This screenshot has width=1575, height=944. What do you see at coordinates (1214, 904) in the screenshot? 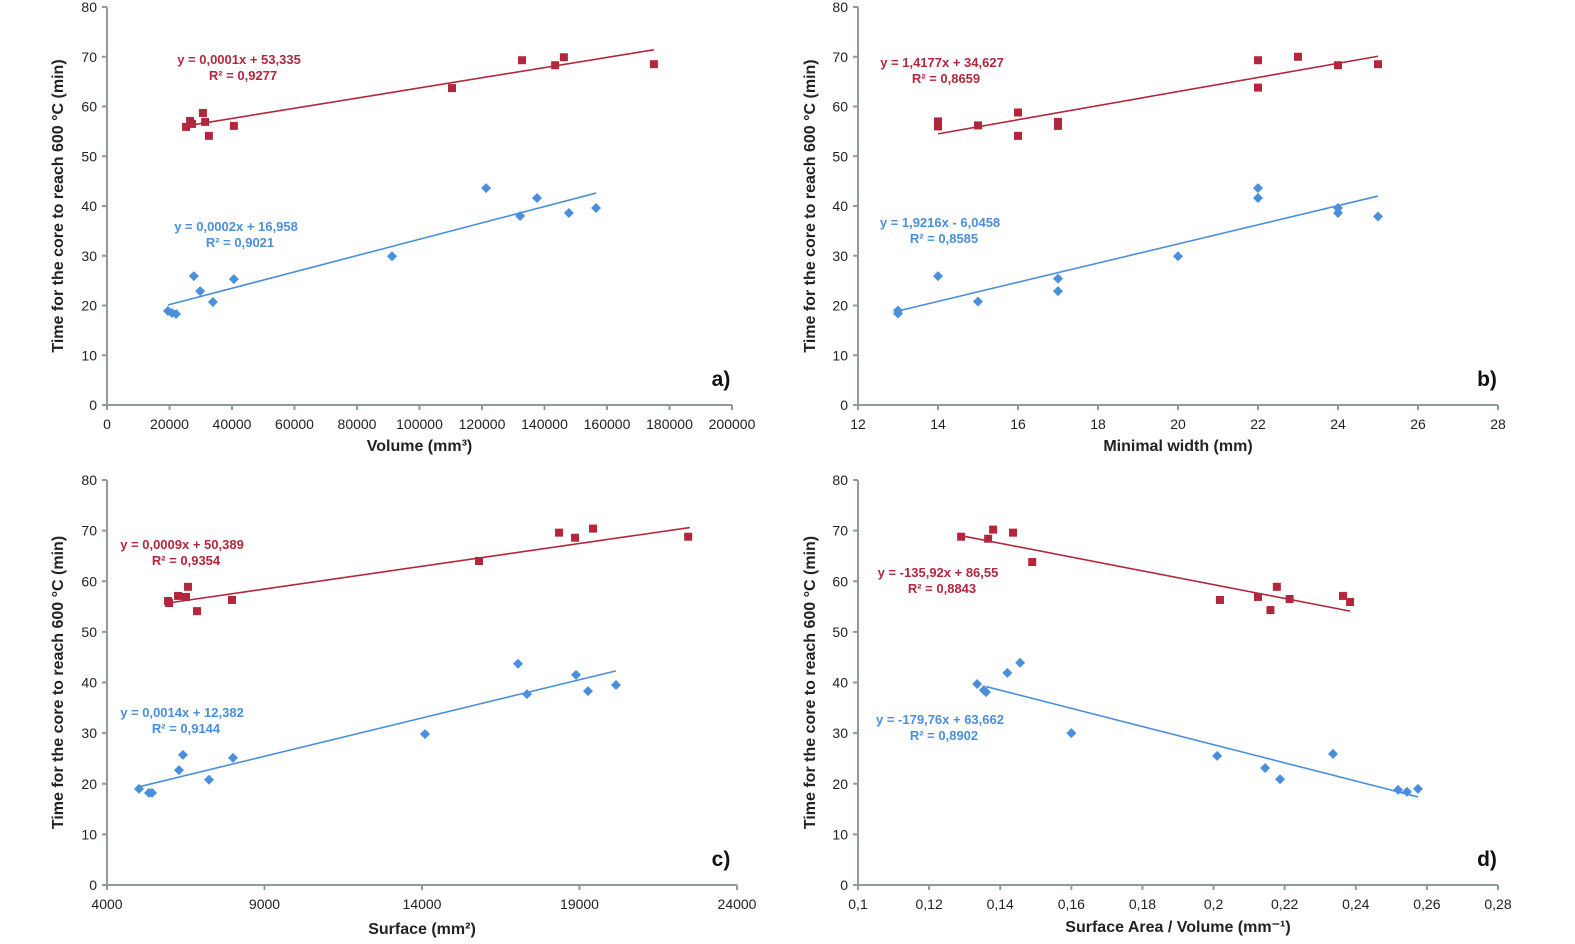
I see `x-tick-label: 0,2` at bounding box center [1214, 904].